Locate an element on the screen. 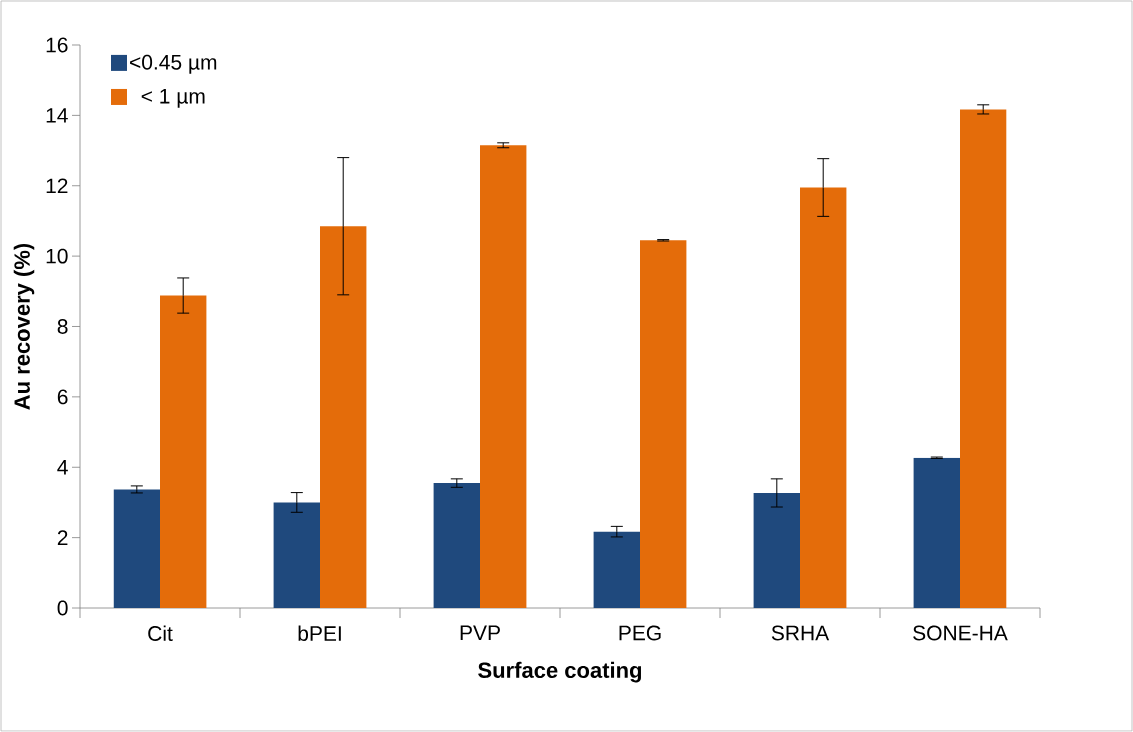 The image size is (1133, 732). x-tick-label: Cit is located at coordinates (160, 633).